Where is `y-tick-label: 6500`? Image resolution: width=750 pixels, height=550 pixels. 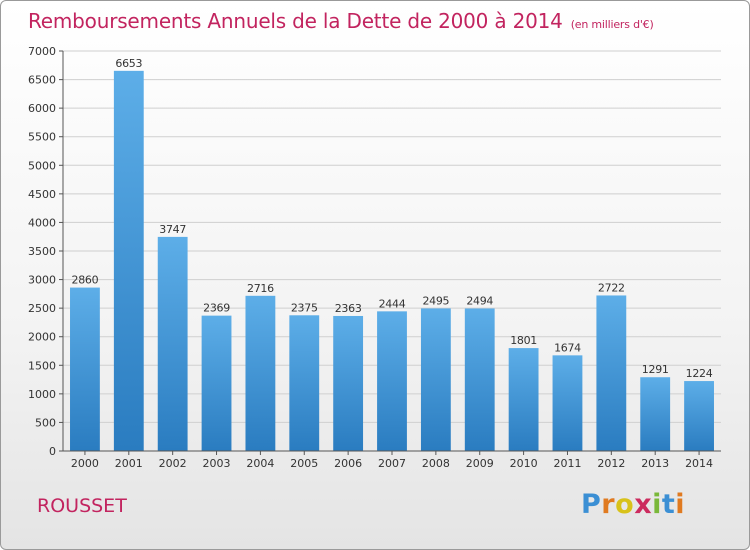 y-tick-label: 6500 is located at coordinates (42, 80).